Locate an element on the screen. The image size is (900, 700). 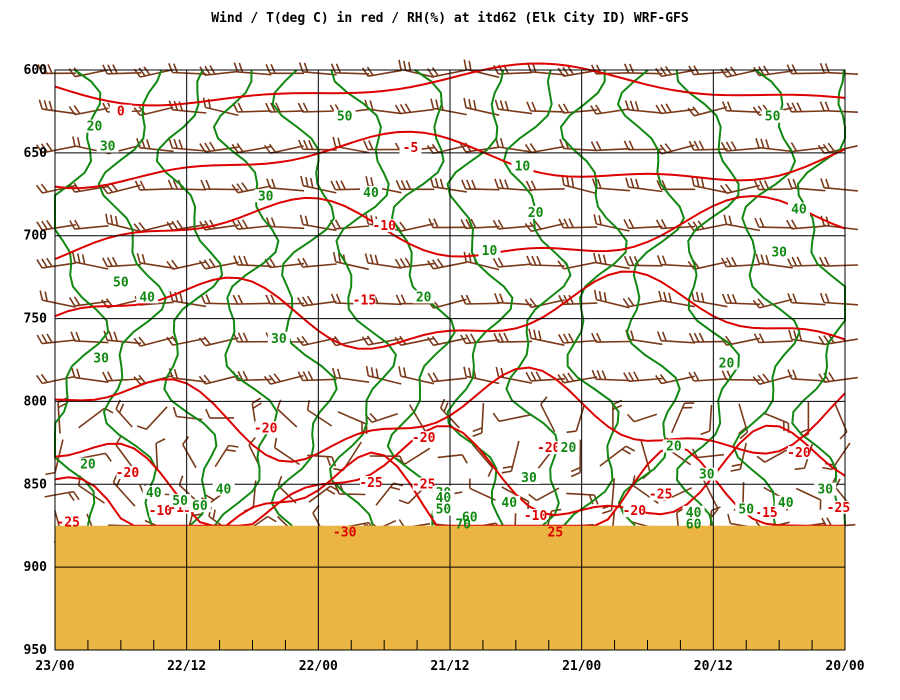
y-tick-label: 600 is located at coordinates (36, 70).